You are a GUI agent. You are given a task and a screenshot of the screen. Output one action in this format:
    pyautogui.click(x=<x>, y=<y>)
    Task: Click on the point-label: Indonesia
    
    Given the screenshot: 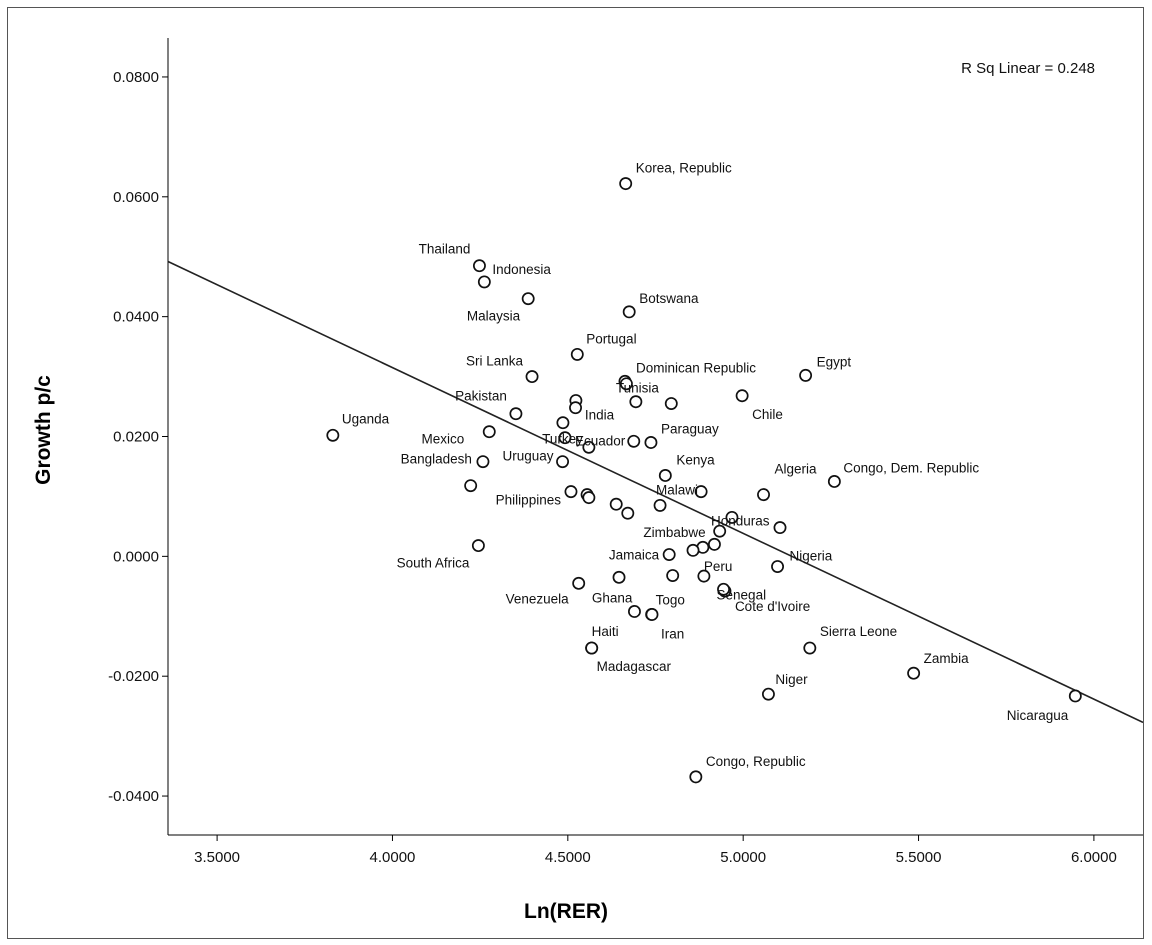 What is the action you would take?
    pyautogui.click(x=521, y=269)
    